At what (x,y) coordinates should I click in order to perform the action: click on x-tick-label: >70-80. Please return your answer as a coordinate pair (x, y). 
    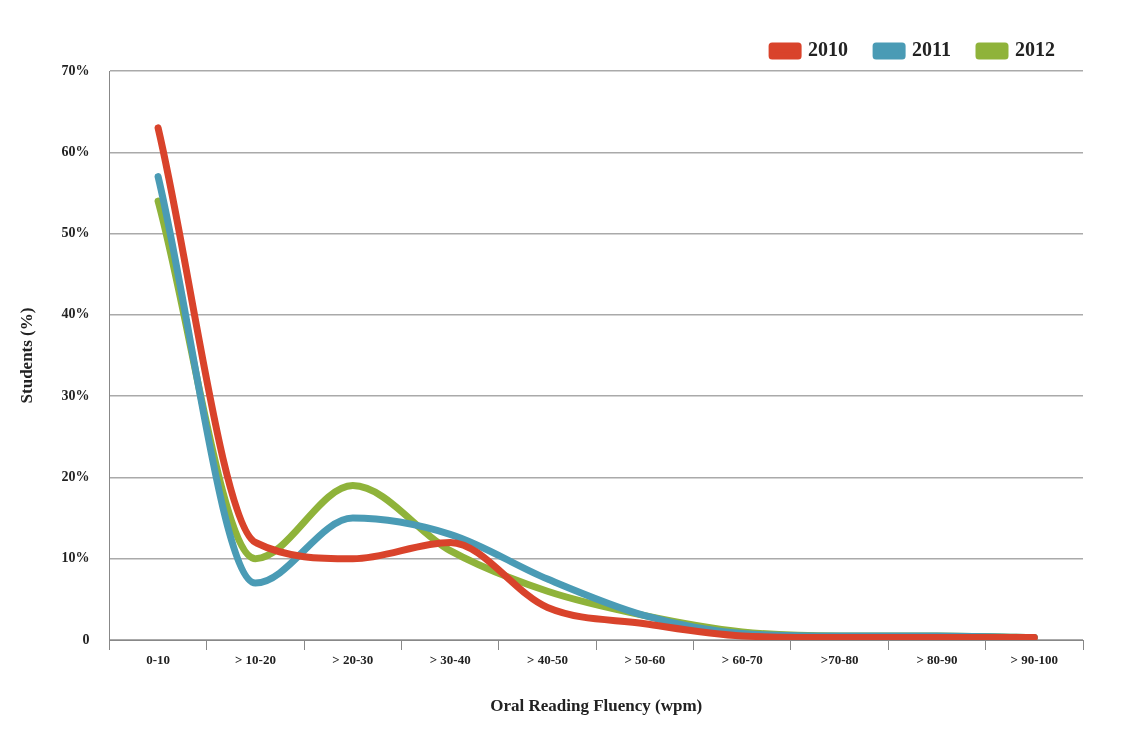
    Looking at the image, I should click on (839, 660).